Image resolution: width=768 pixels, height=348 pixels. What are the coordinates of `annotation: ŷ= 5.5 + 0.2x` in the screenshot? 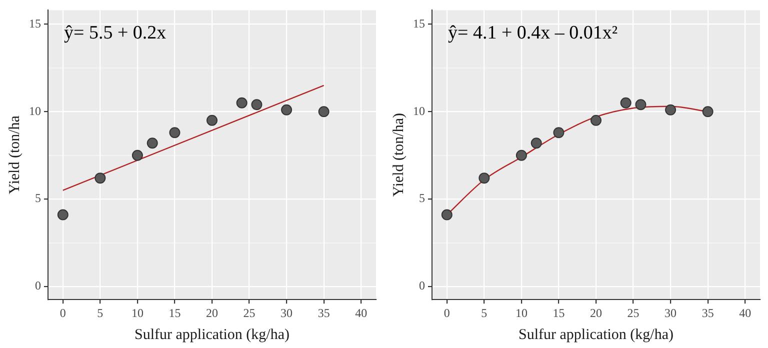 It's located at (115, 33).